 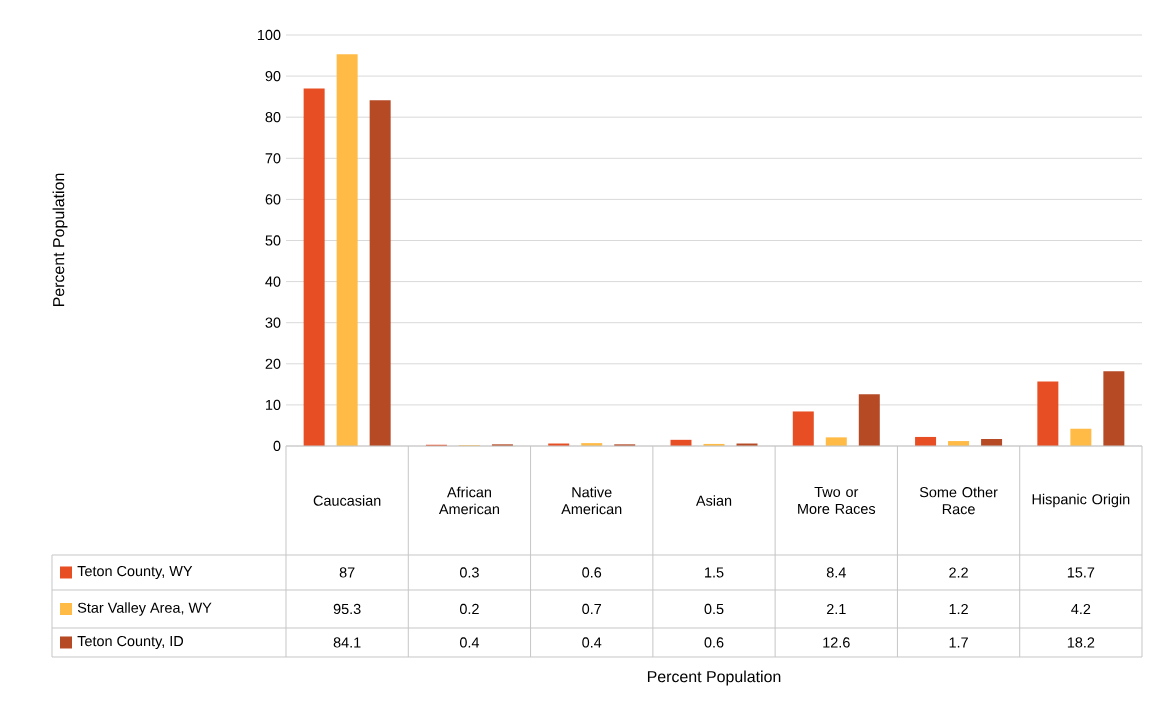 I want to click on data-label: 8.4, so click(x=836, y=572).